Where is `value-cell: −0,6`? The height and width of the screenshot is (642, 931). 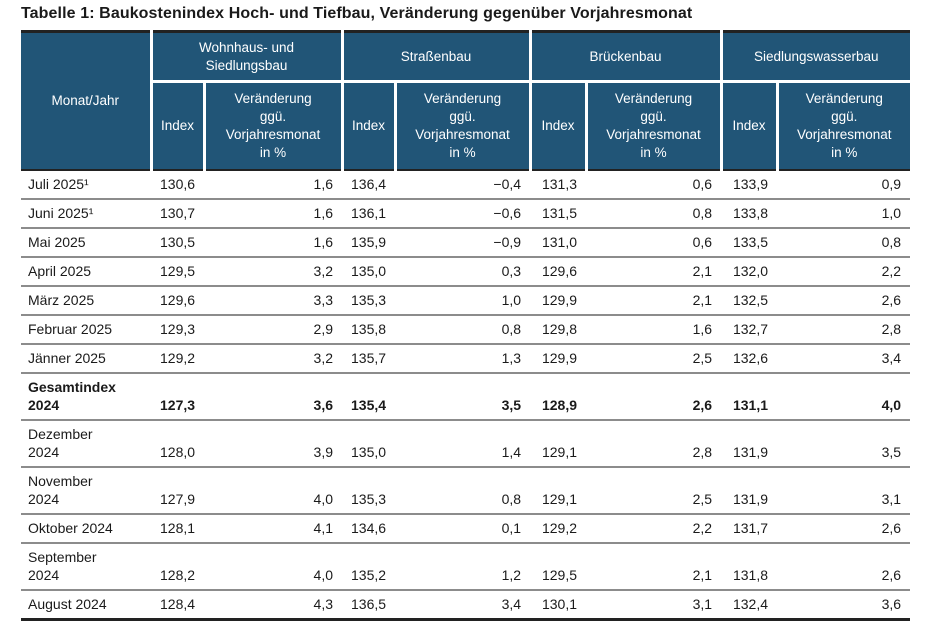 value-cell: −0,6 is located at coordinates (507, 212).